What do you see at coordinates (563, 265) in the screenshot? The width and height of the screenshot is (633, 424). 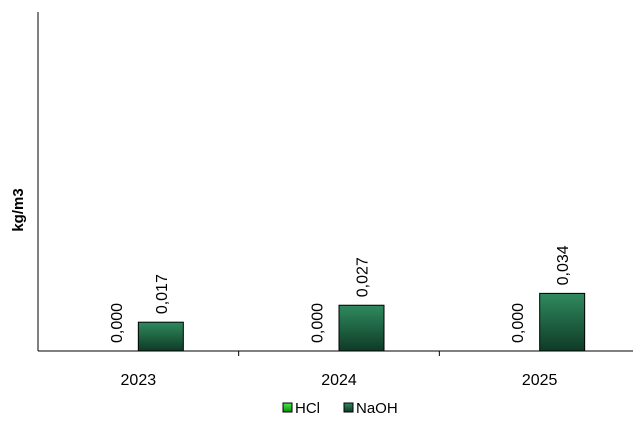 I see `data-label-naoh-2025: 0,034` at bounding box center [563, 265].